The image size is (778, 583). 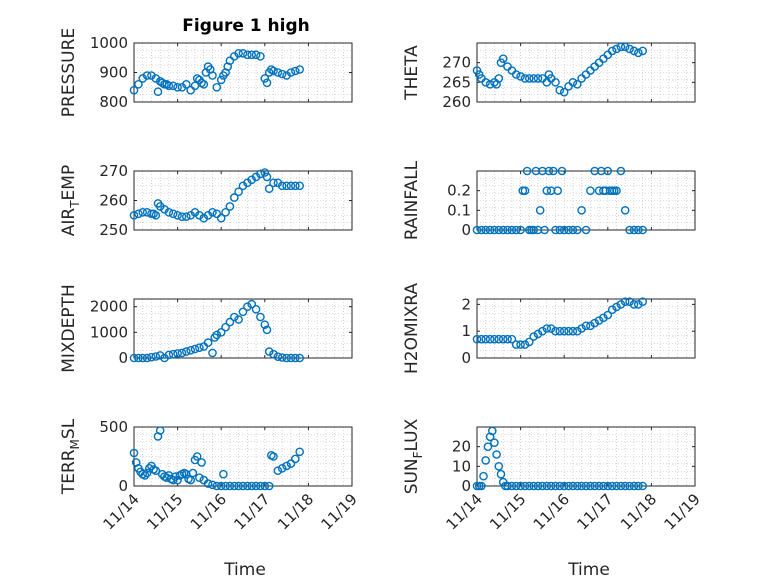 I want to click on x-tick-label: 11/16, so click(x=208, y=511).